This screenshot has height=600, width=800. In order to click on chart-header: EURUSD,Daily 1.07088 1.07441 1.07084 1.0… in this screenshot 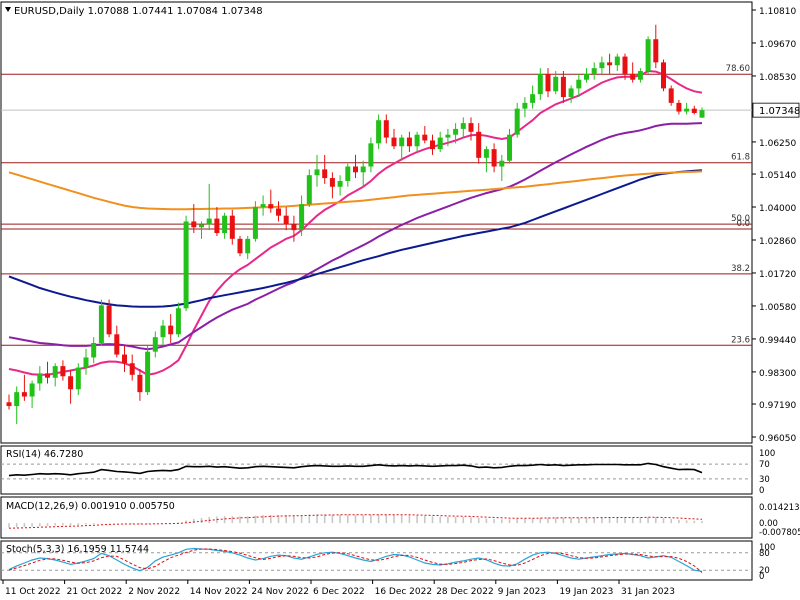, I will do `click(134, 11)`.